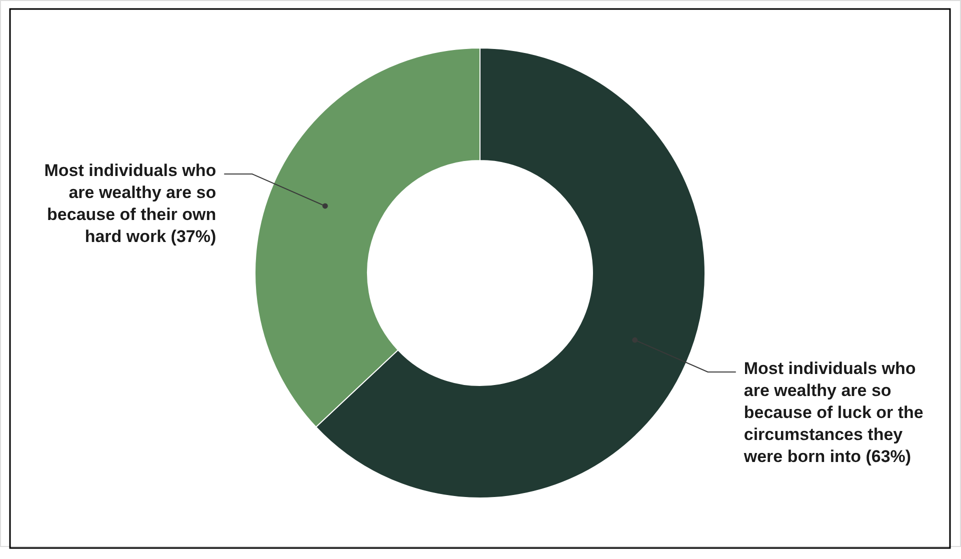 This screenshot has height=559, width=961. What do you see at coordinates (130, 203) in the screenshot?
I see `slice-label: Most individuals who are wealthy are so because of their own hard work (37%)` at bounding box center [130, 203].